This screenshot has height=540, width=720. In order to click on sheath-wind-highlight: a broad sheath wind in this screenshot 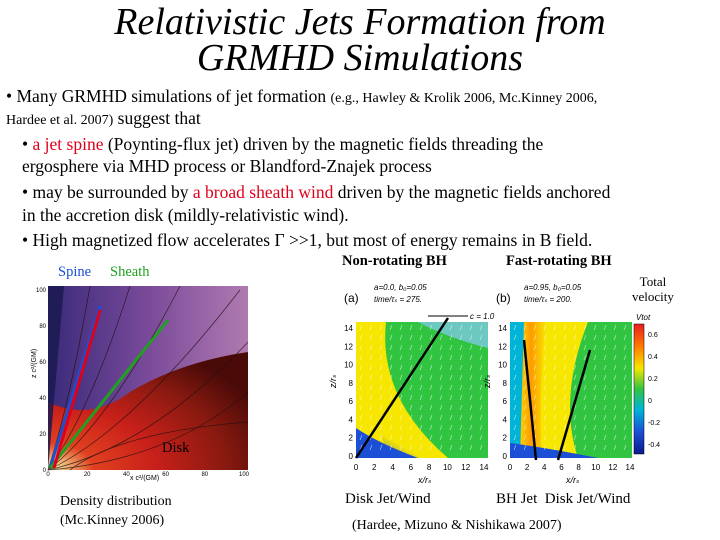, I will do `click(263, 192)`.